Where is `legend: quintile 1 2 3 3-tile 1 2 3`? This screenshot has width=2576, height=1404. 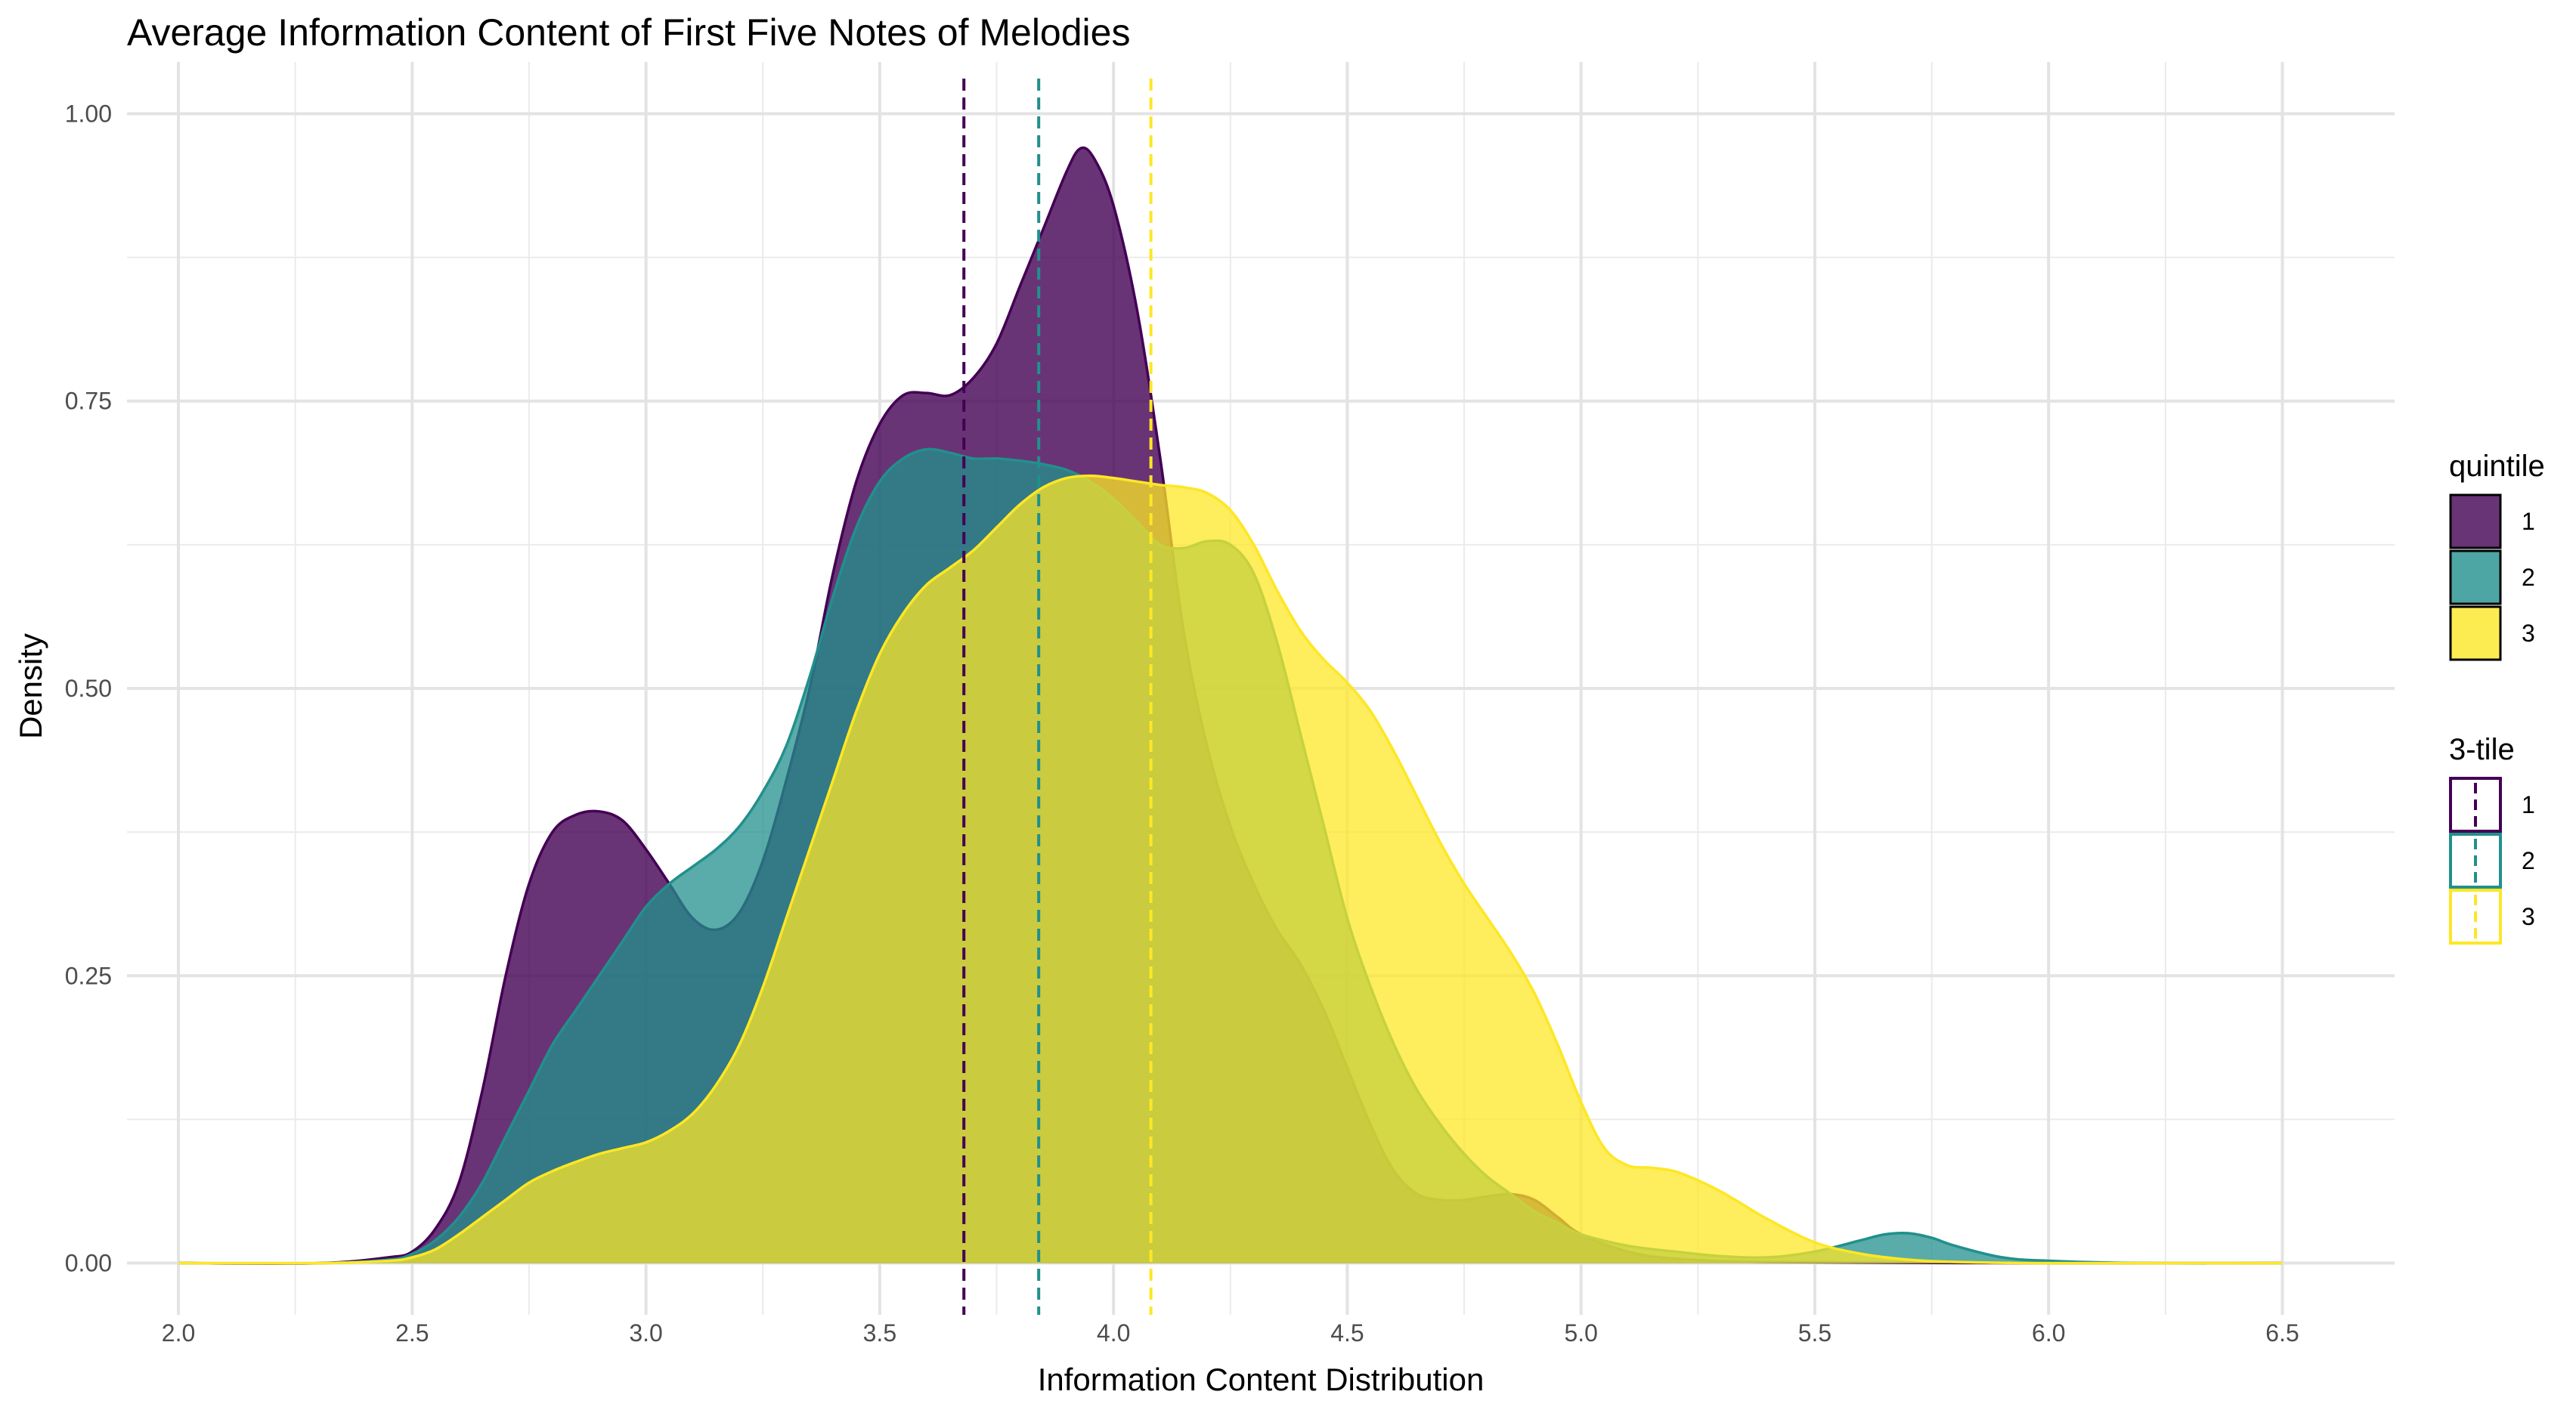
legend: quintile 1 2 3 3-tile 1 2 3 is located at coordinates (2497, 697).